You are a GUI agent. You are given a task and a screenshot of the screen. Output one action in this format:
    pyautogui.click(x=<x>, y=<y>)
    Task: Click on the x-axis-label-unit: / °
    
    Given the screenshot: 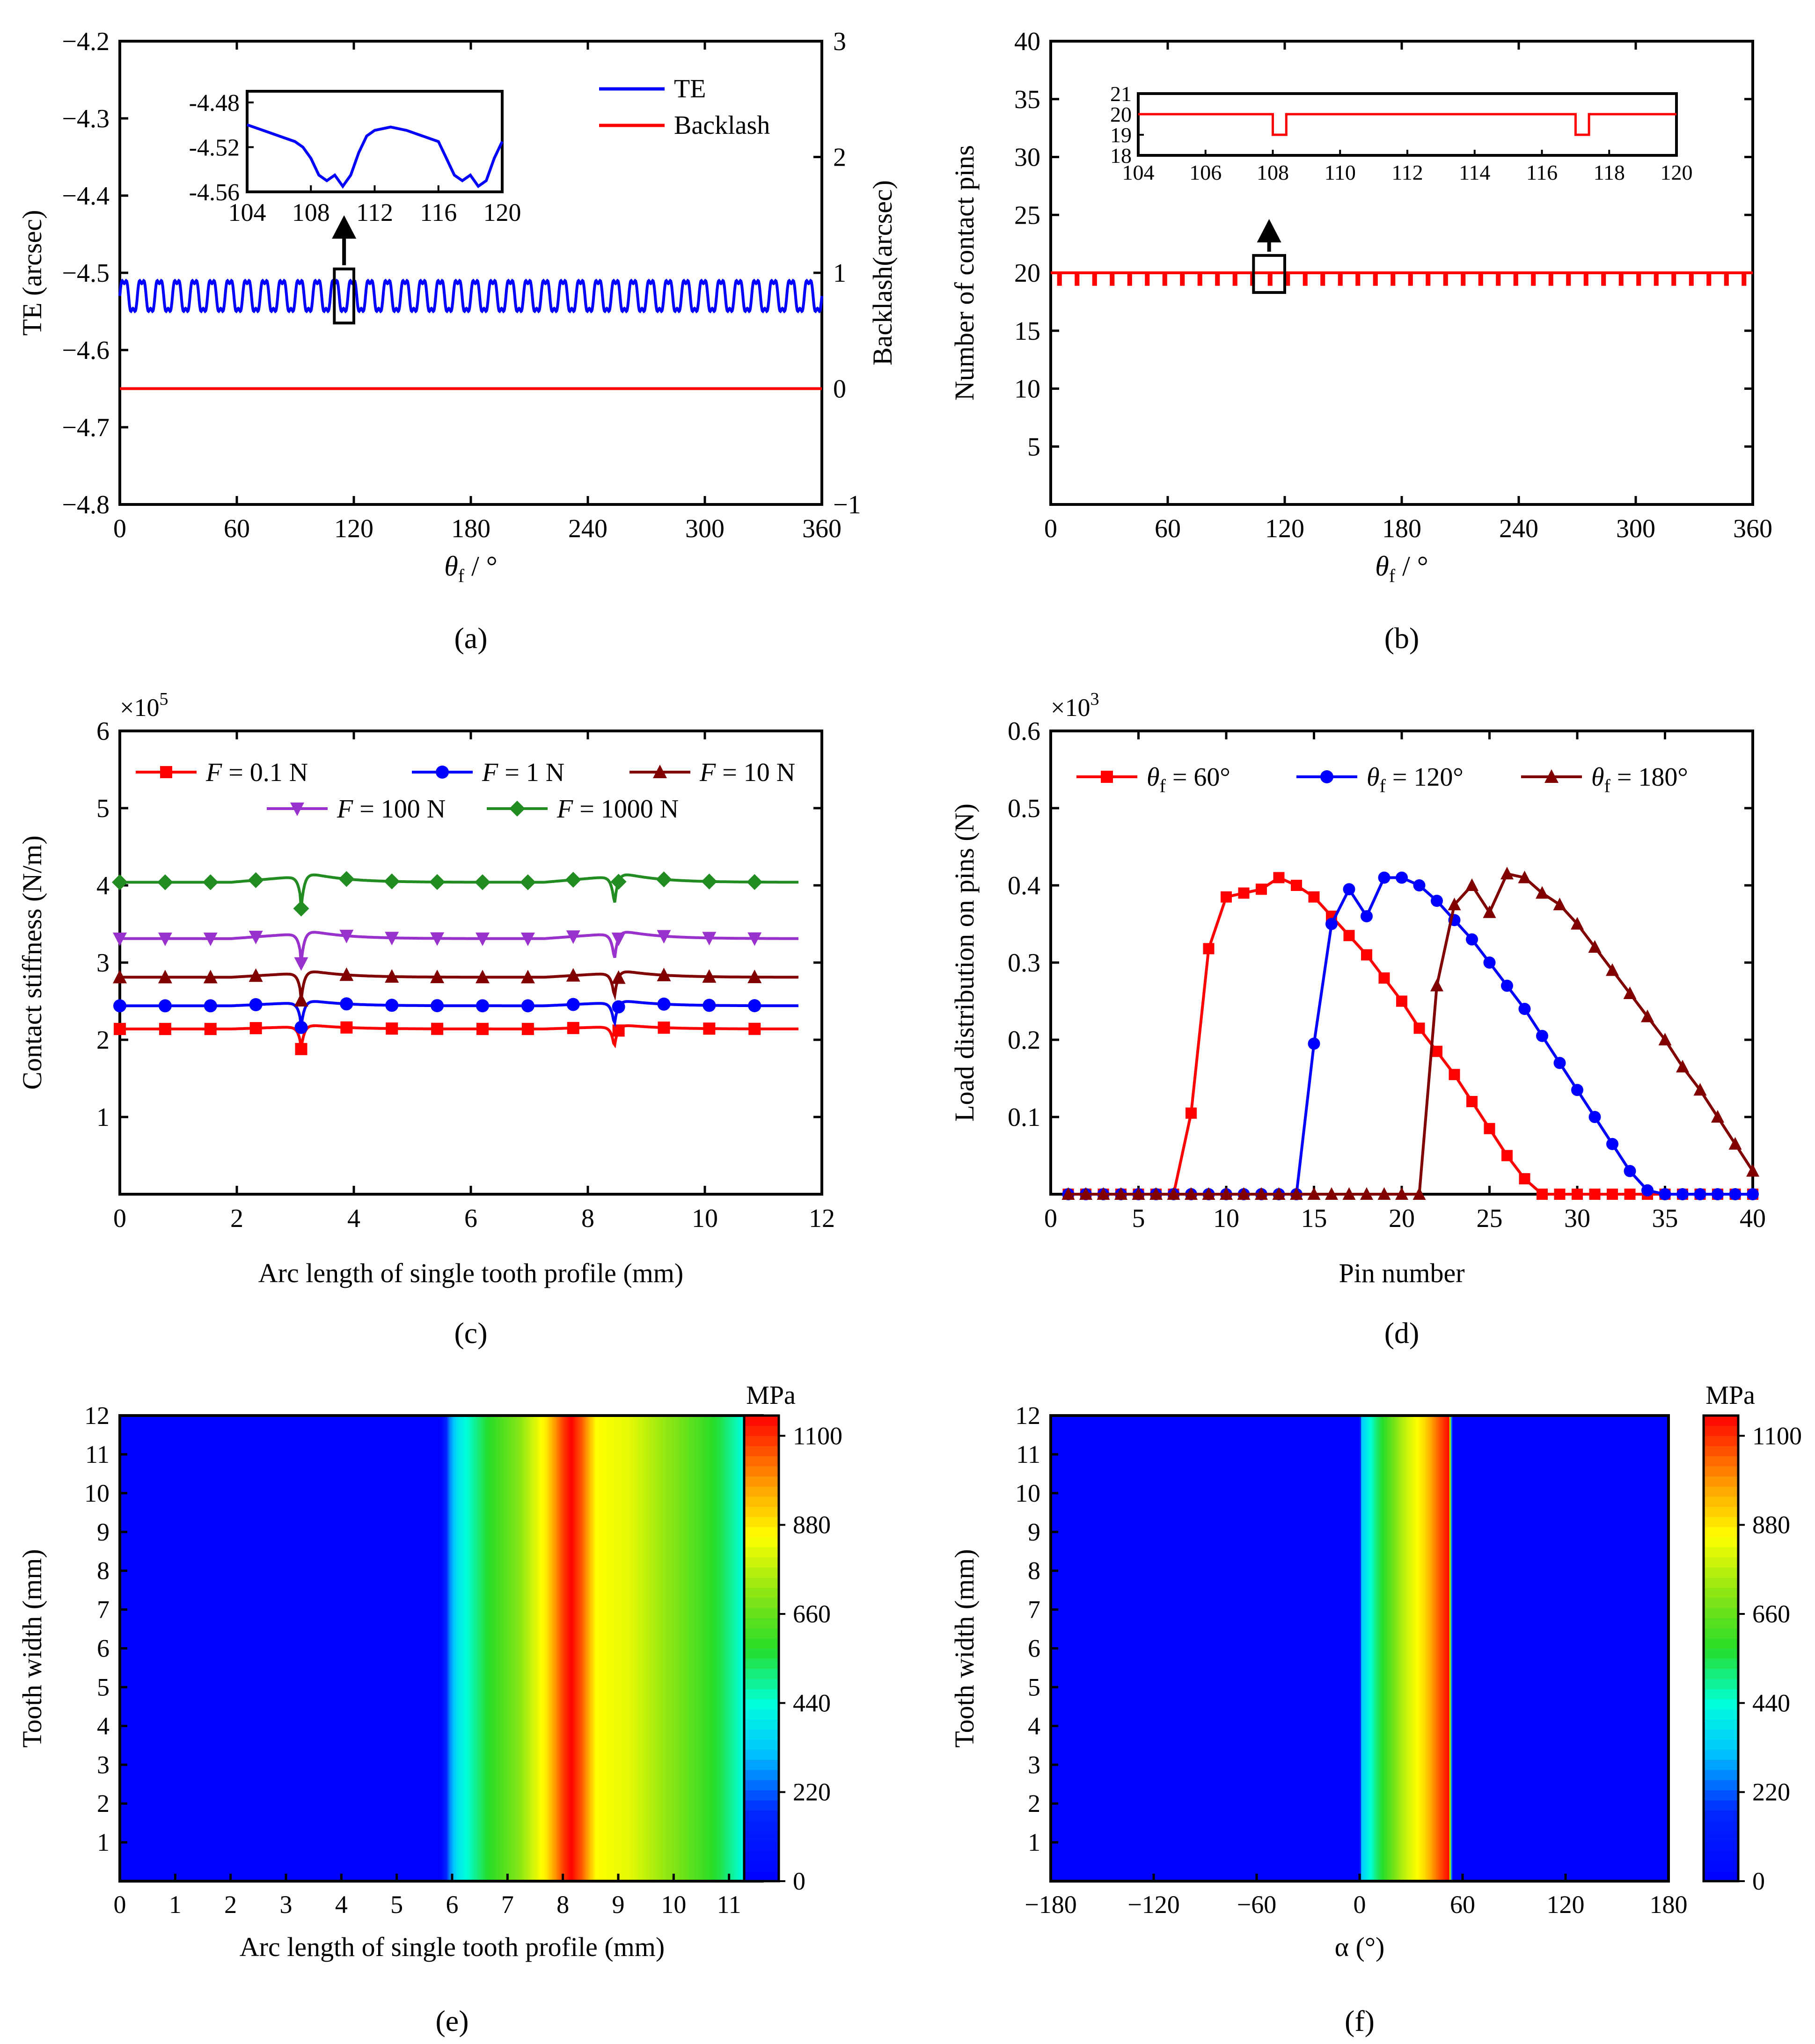 What is the action you would take?
    pyautogui.click(x=1411, y=566)
    